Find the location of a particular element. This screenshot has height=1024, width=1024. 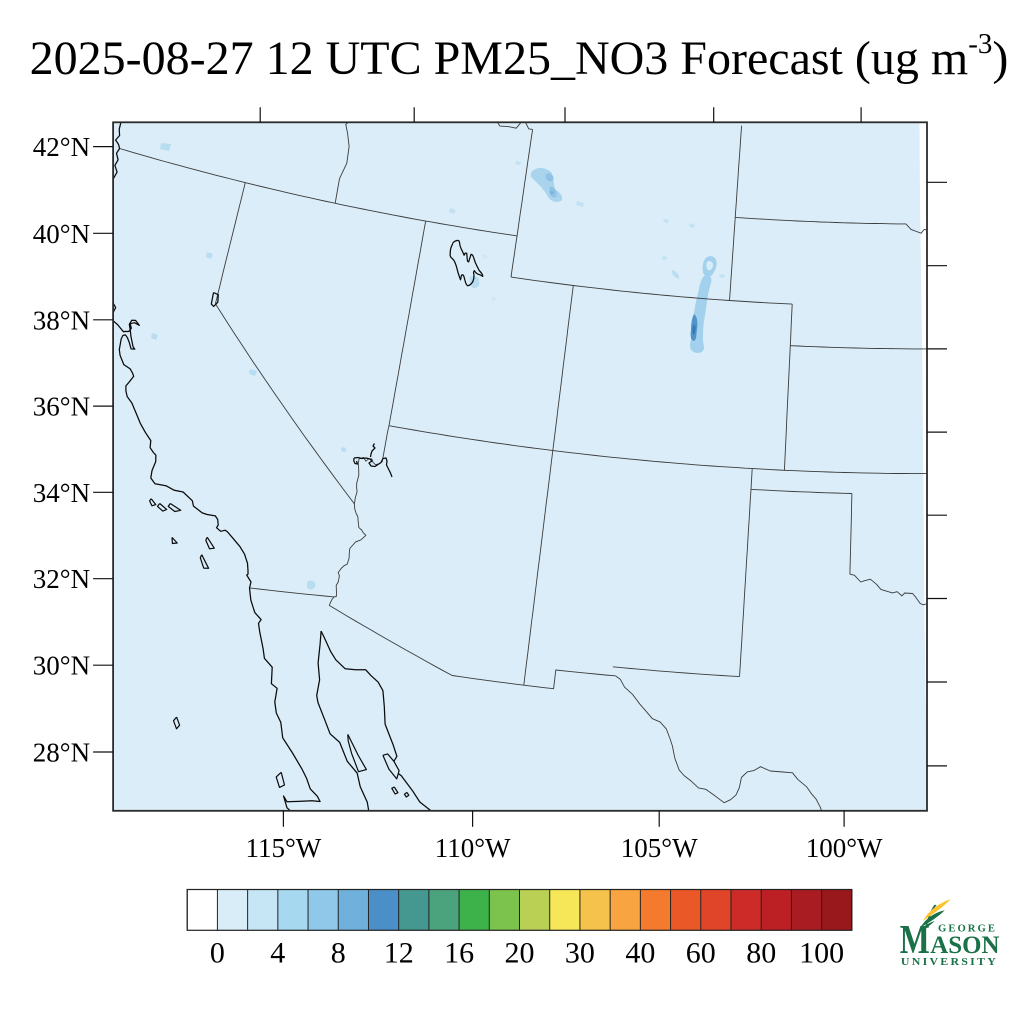

svg-text: 8 is located at coordinates (338, 953).